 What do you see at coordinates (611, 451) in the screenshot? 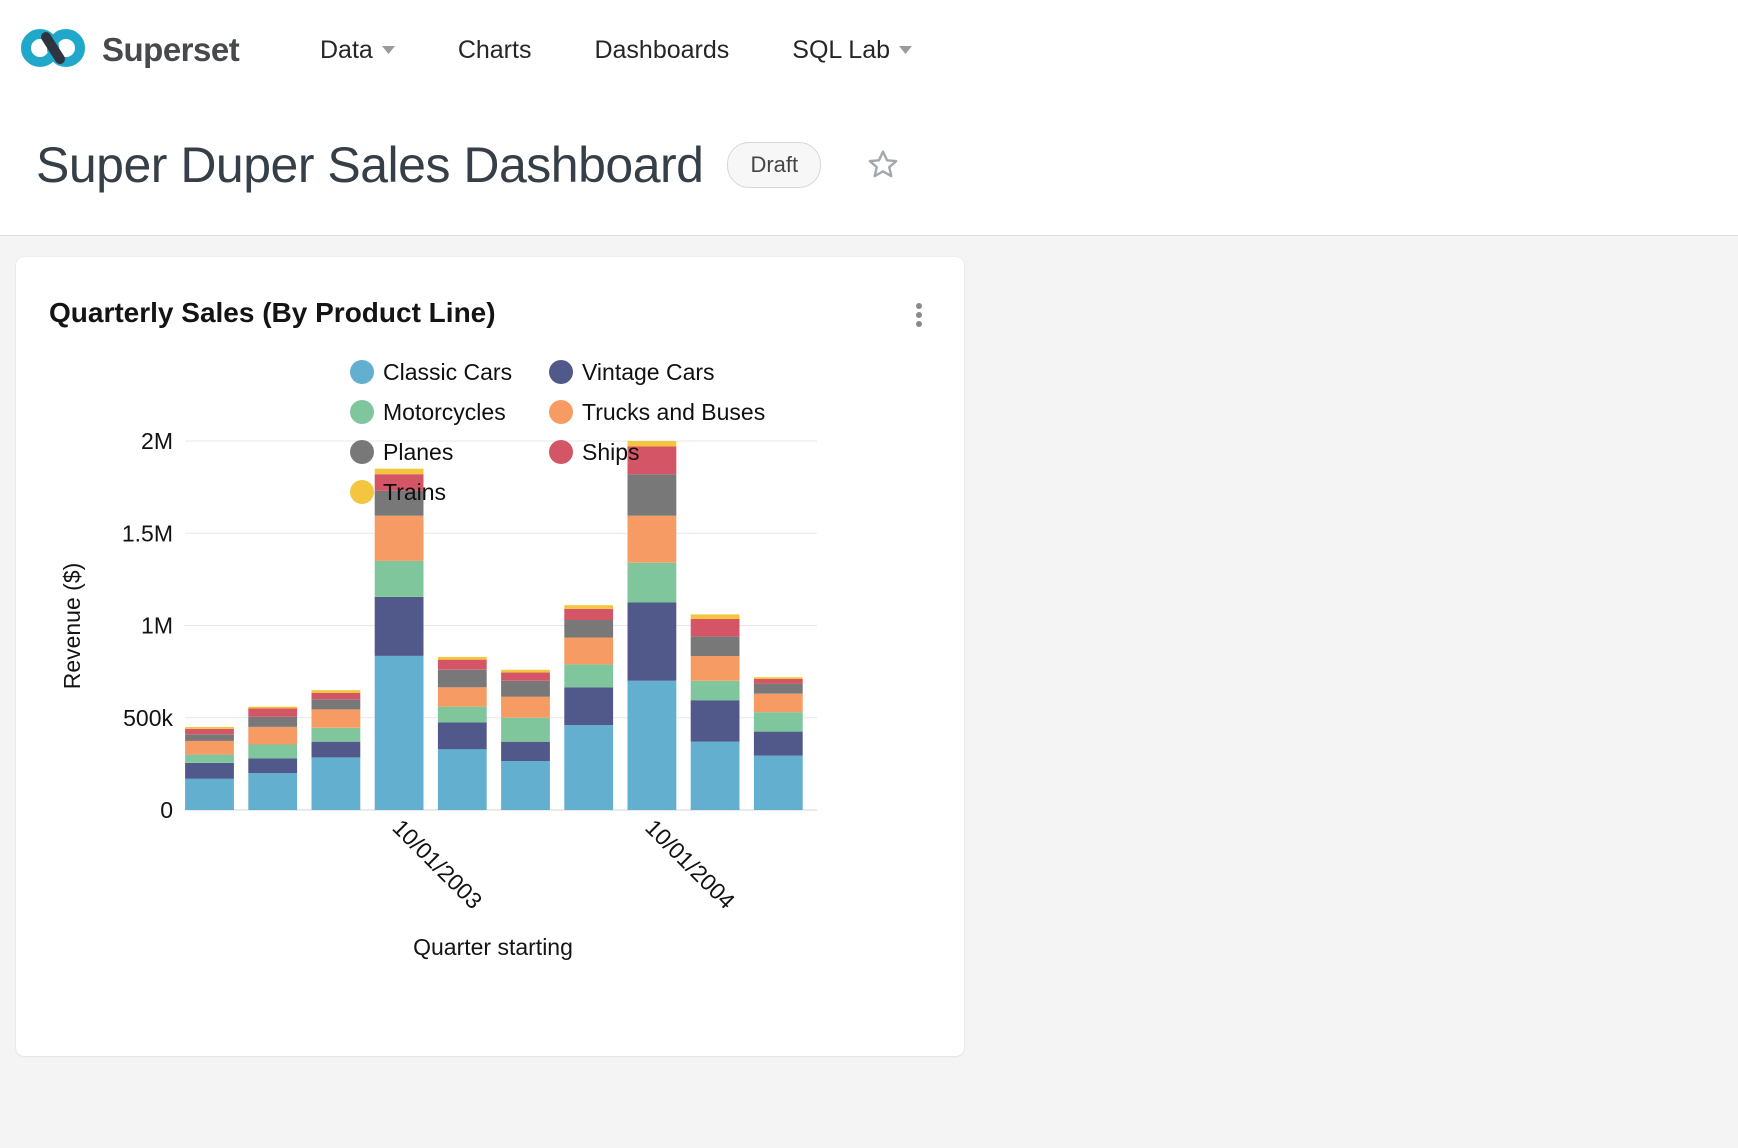
I see `legend-label: Ships` at bounding box center [611, 451].